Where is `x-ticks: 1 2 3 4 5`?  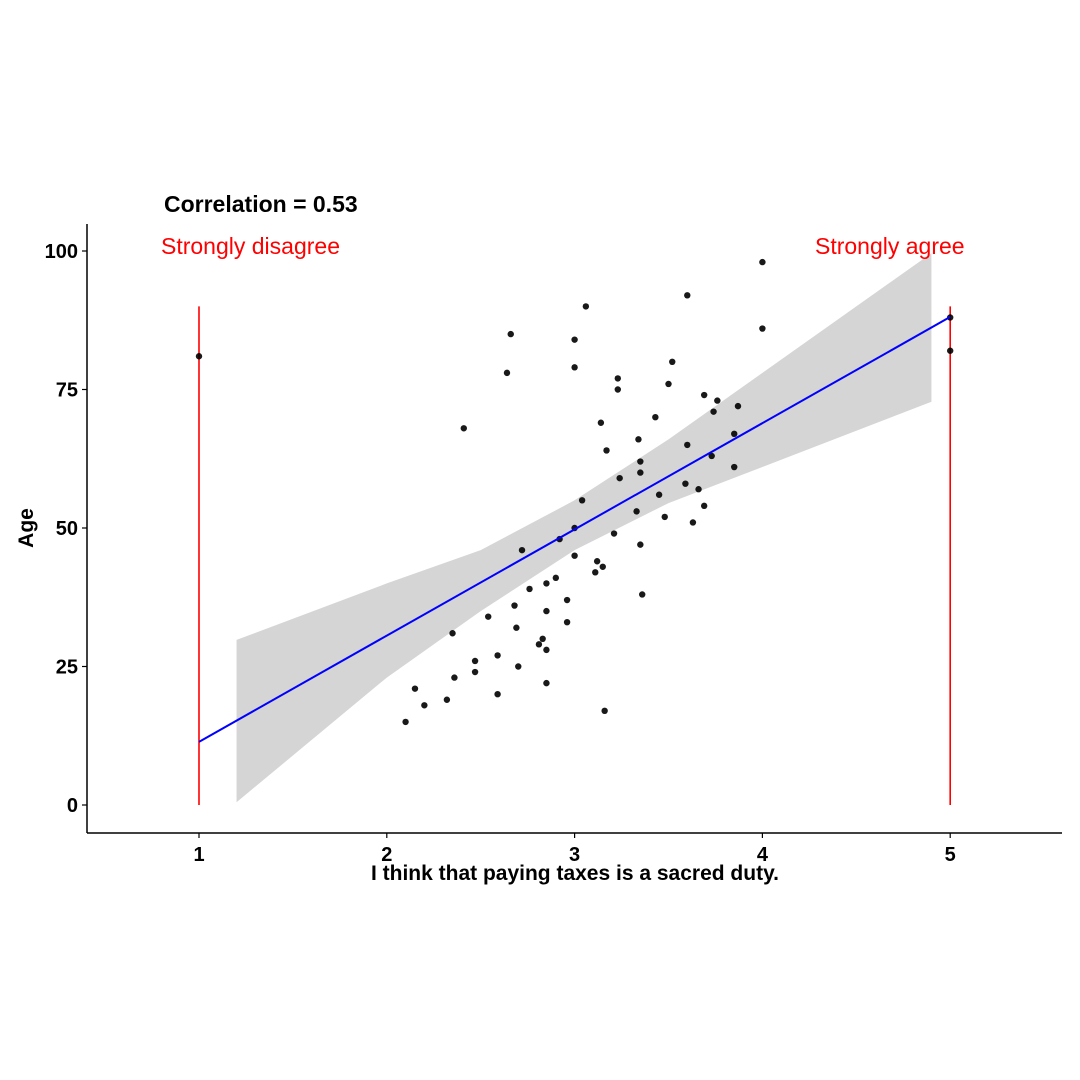 x-ticks: 1 2 3 4 5 is located at coordinates (574, 849).